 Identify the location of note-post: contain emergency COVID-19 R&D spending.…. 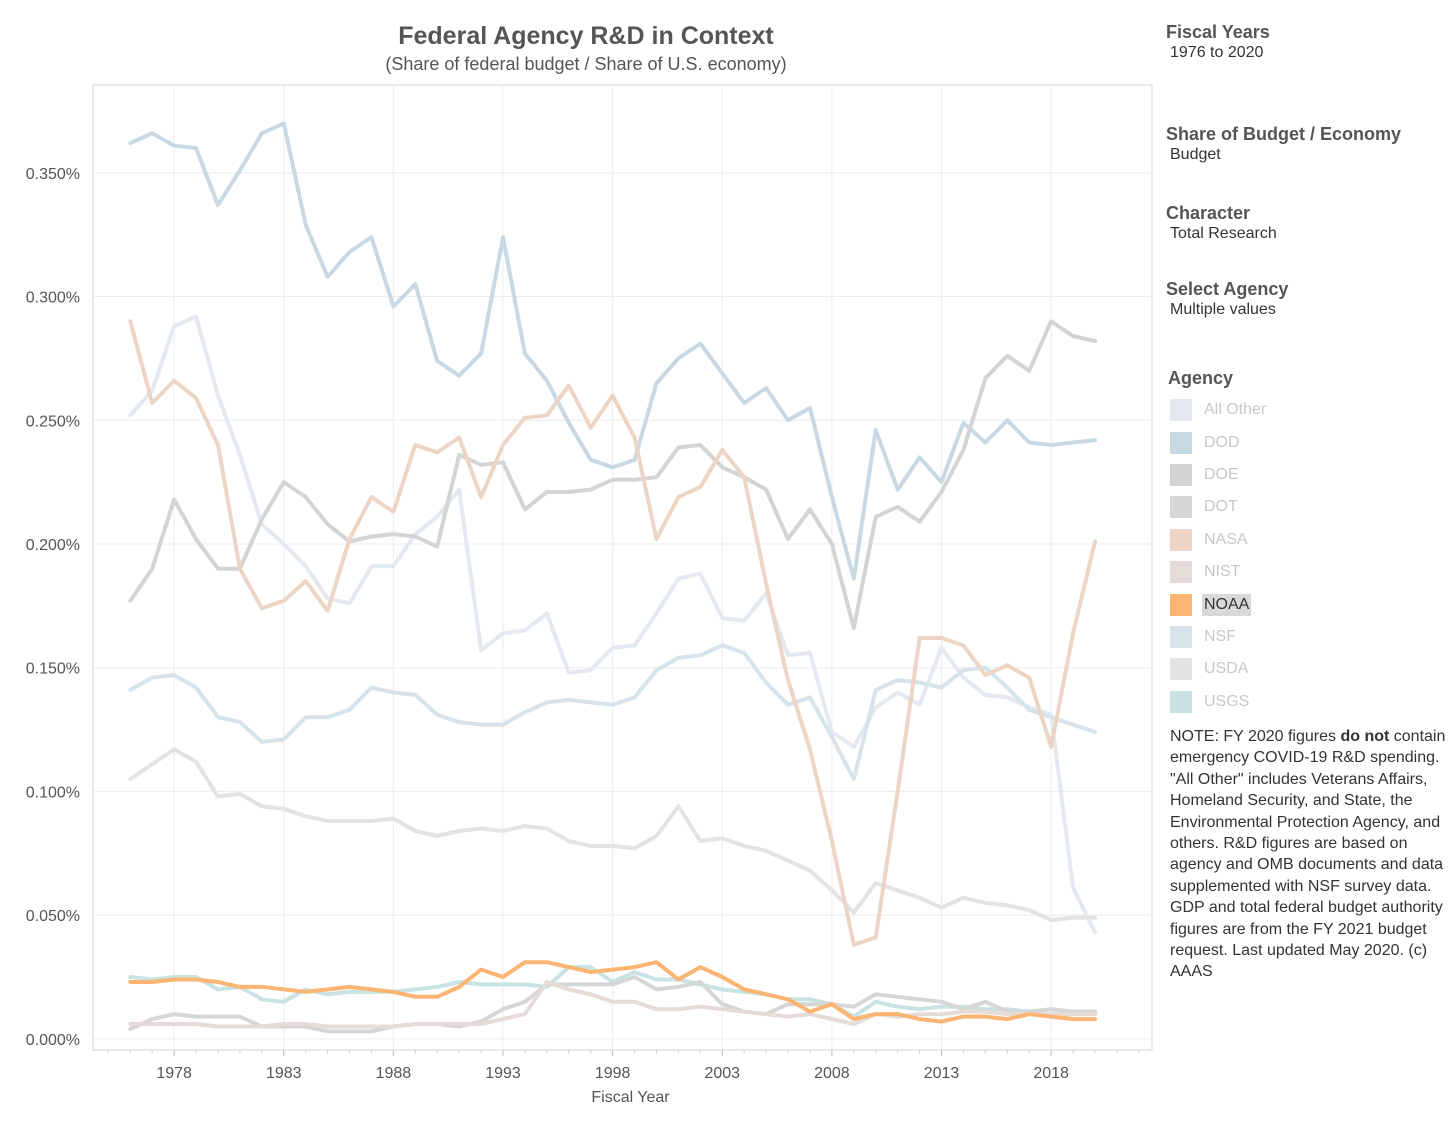
(1308, 854).